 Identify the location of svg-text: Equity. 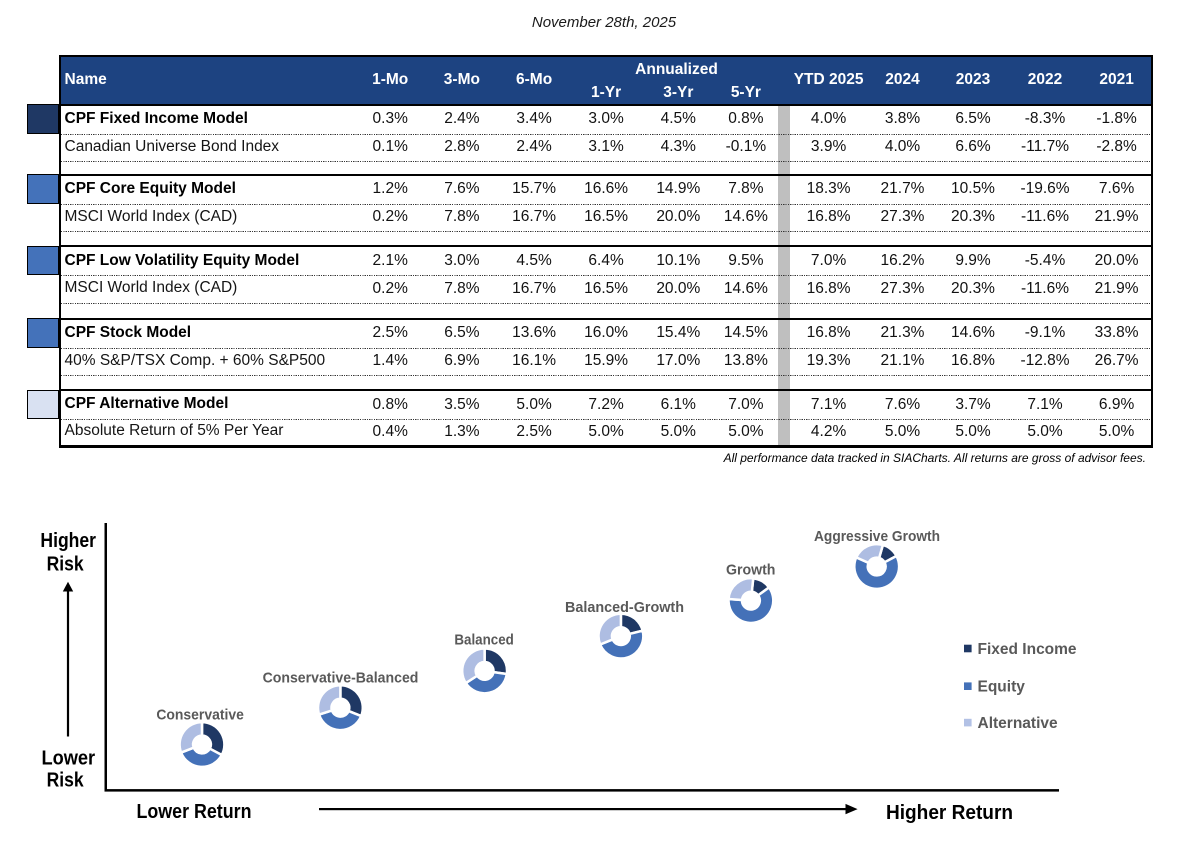
(1002, 687).